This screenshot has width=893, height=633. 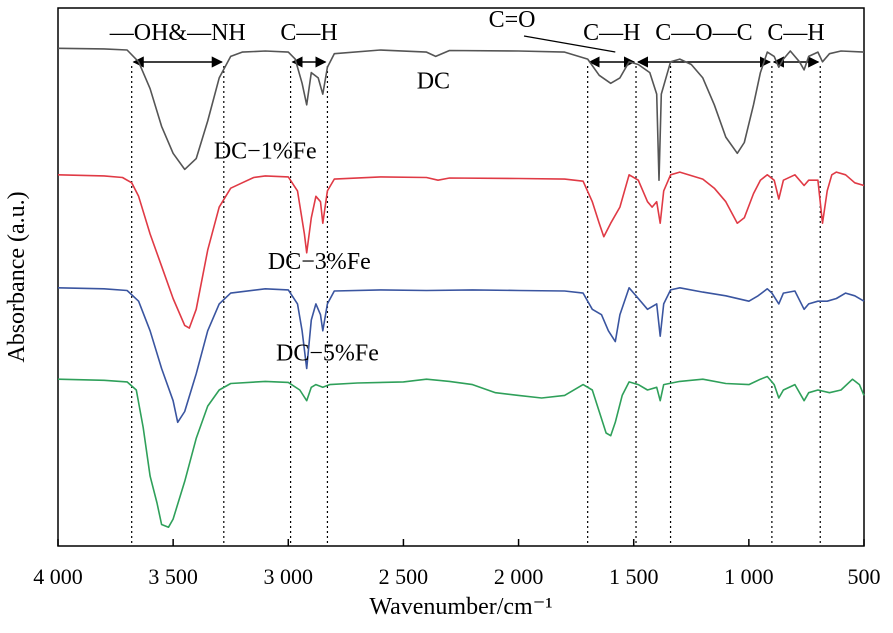 What do you see at coordinates (177, 33) in the screenshot?
I see `band-label: —OH&—NH` at bounding box center [177, 33].